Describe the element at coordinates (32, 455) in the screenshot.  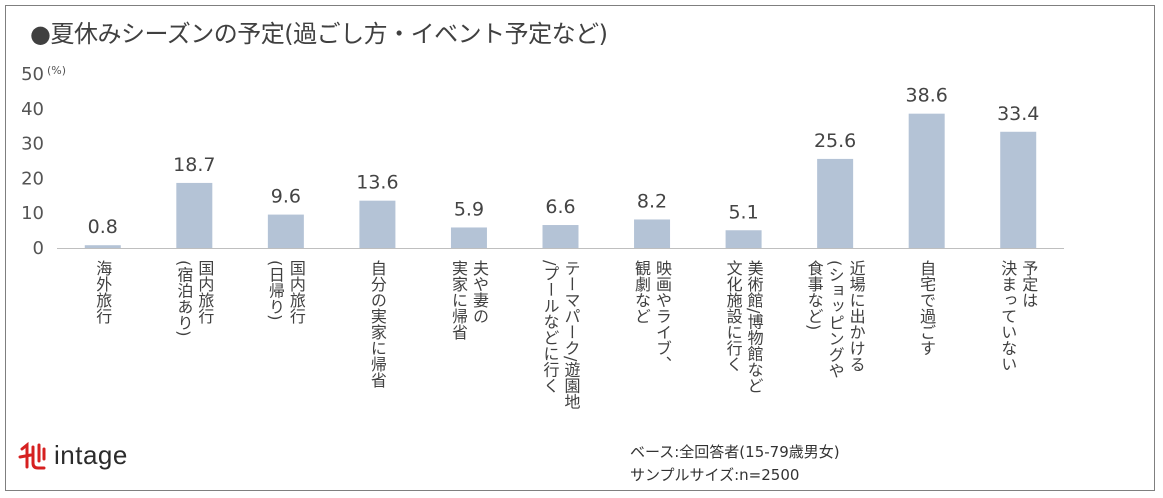
I see `intage-mark-icon` at that location.